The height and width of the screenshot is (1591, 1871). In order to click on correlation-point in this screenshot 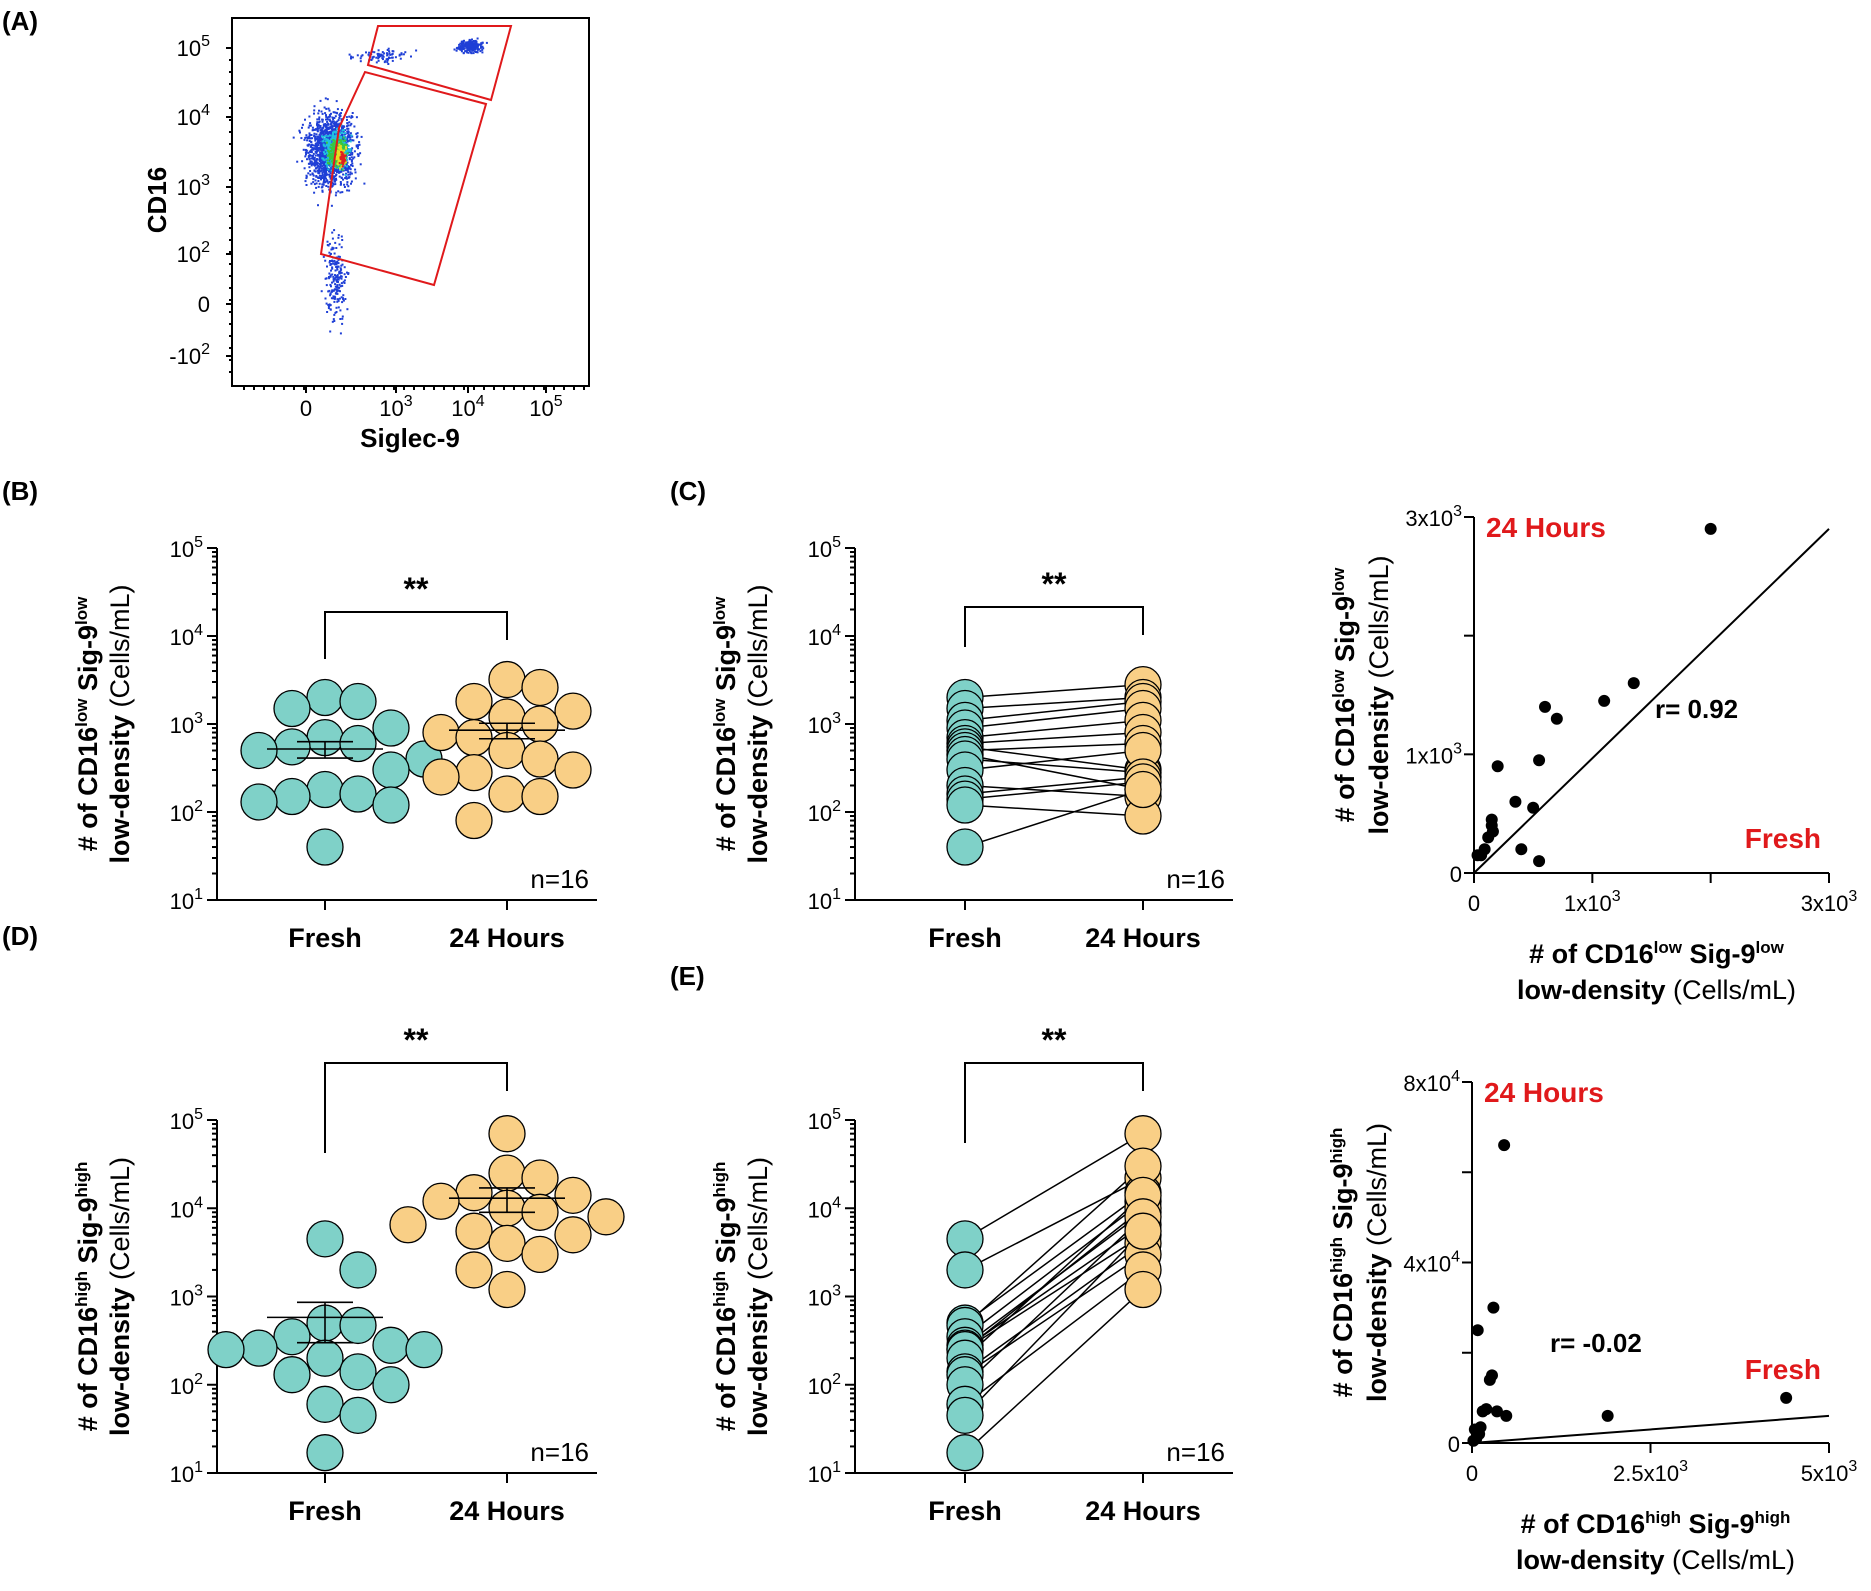, I will do `click(1633, 683)`.